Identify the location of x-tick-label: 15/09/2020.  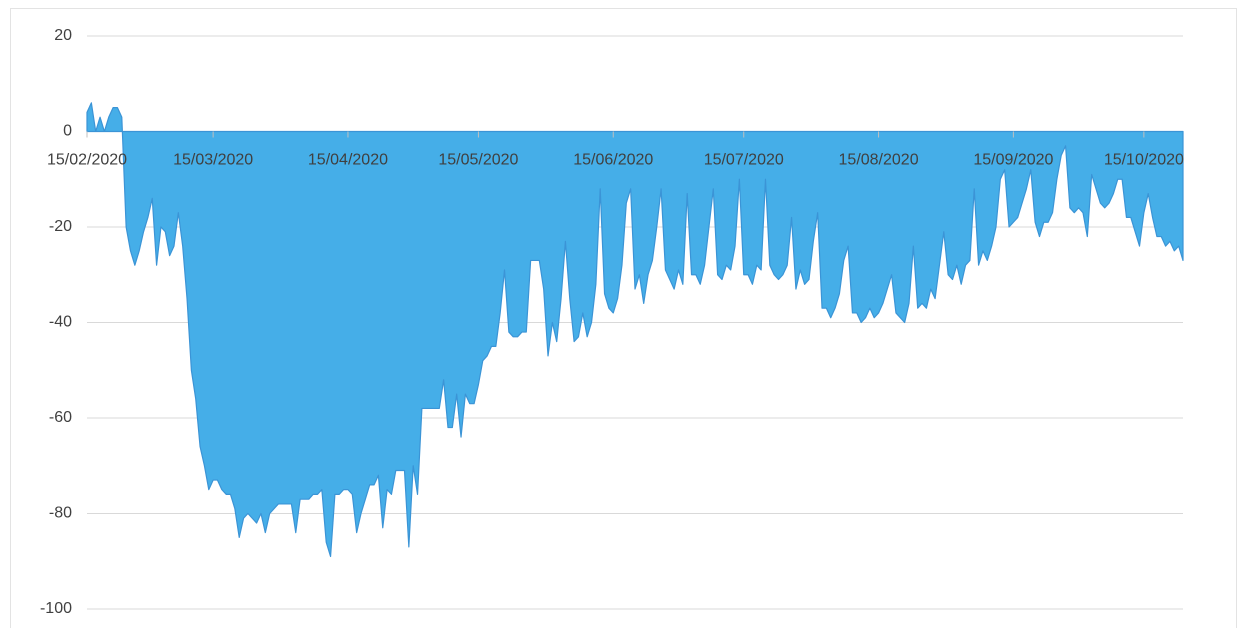
(1013, 160).